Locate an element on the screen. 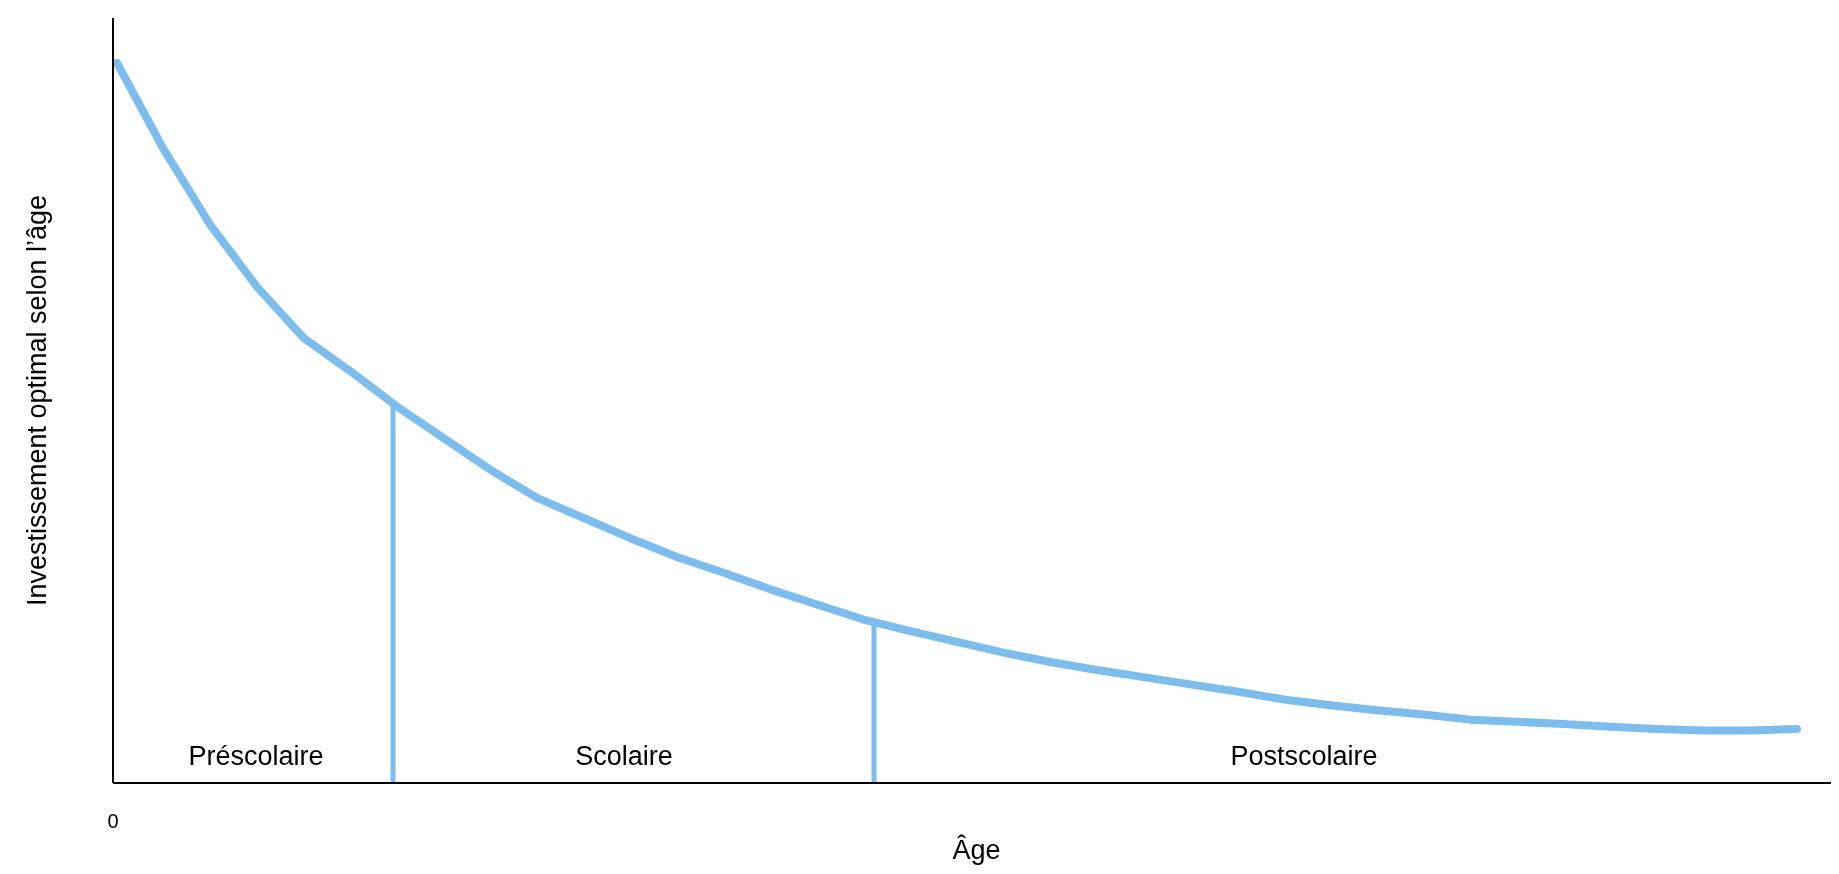 The height and width of the screenshot is (874, 1839). text: 0 is located at coordinates (113, 821).